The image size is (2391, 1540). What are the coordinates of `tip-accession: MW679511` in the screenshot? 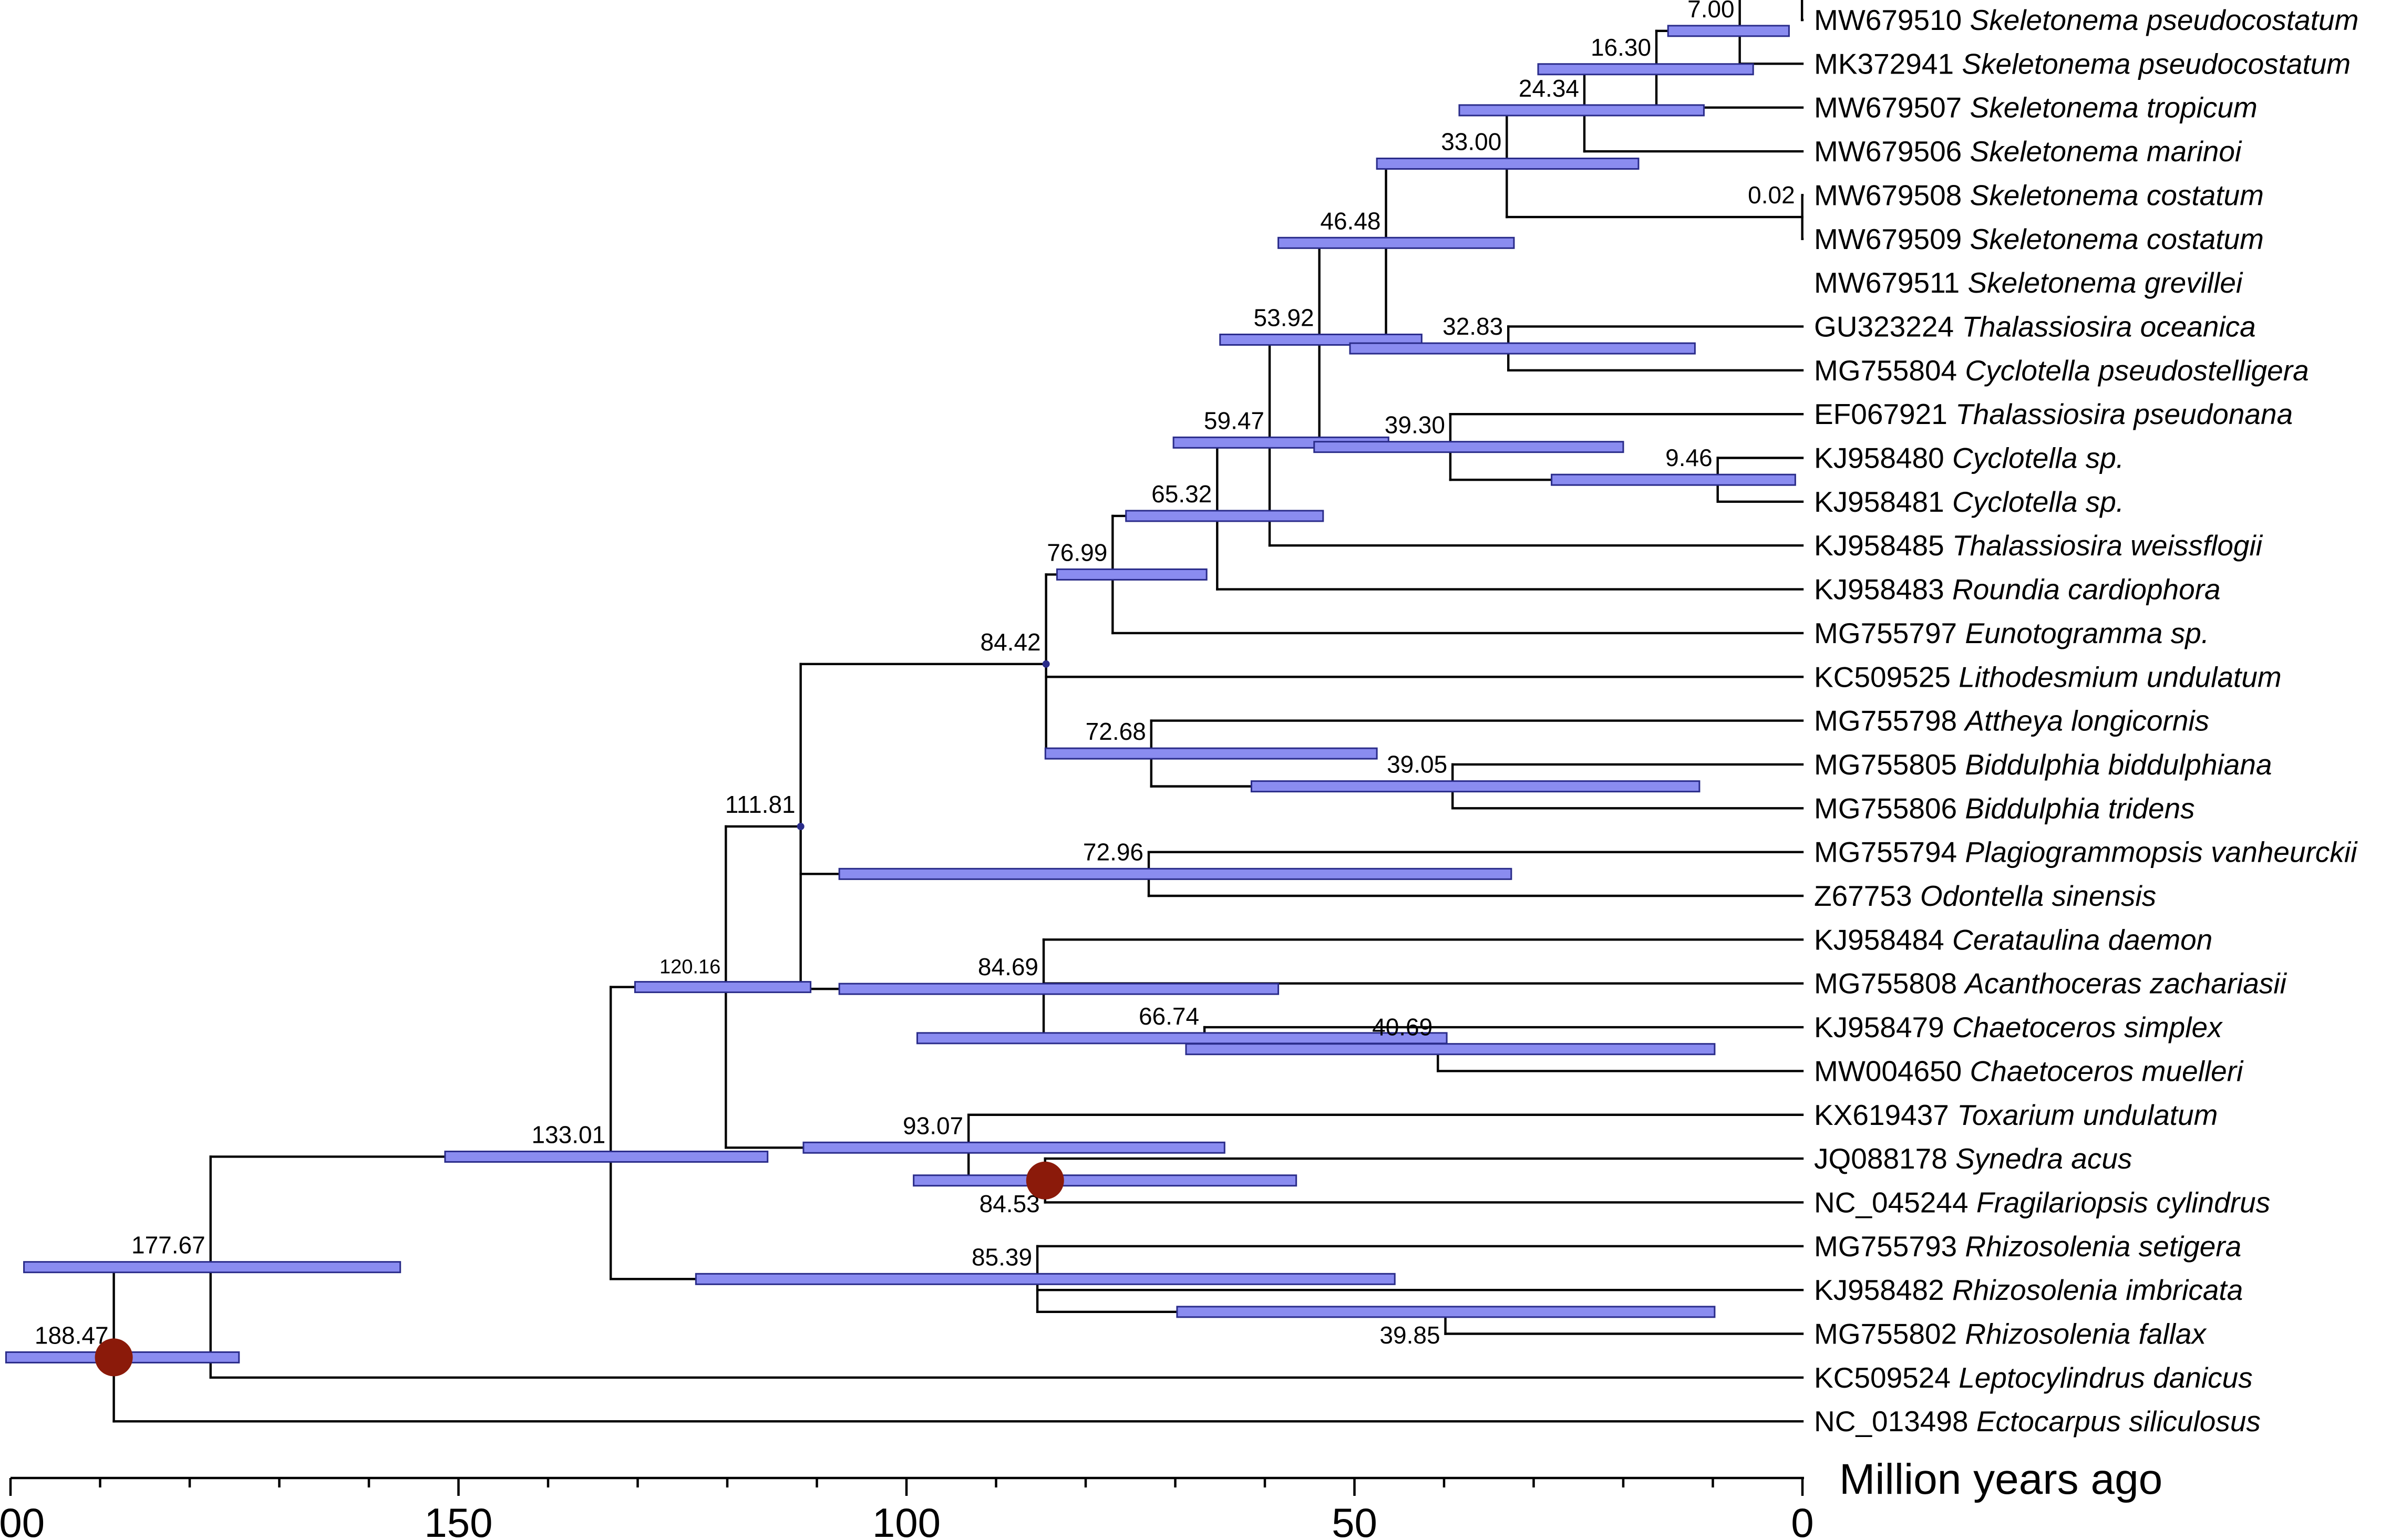 It's located at (1890, 282).